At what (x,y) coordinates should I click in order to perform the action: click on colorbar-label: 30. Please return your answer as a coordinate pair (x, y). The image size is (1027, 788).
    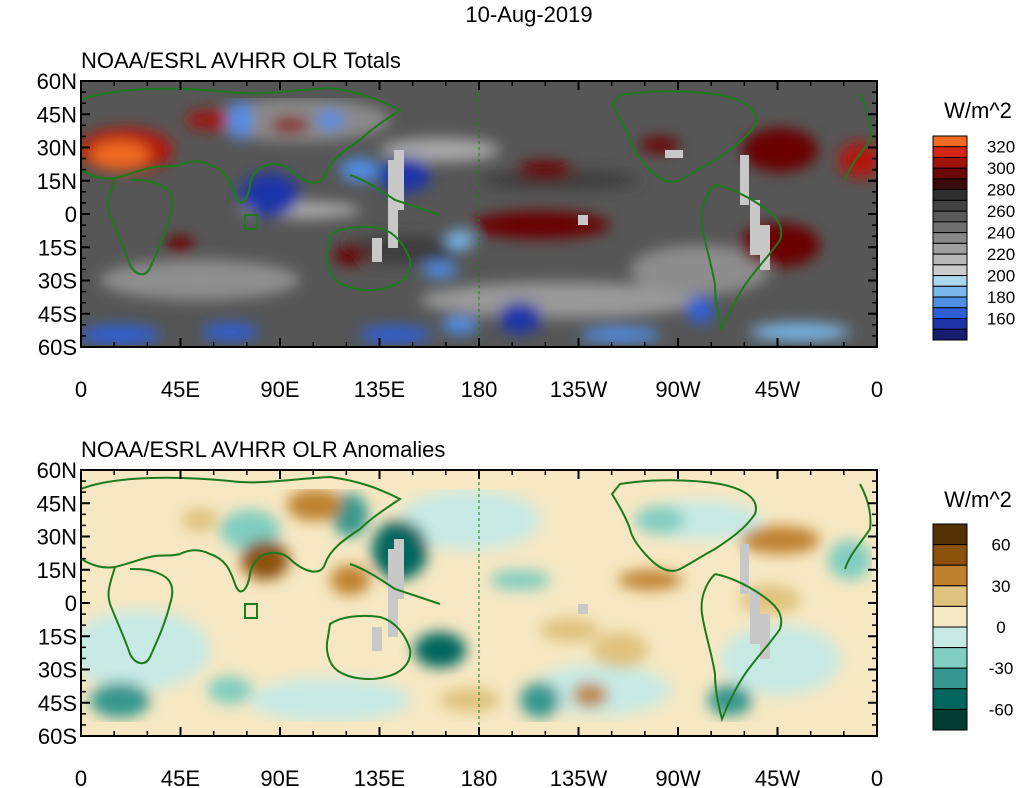
    Looking at the image, I should click on (1001, 586).